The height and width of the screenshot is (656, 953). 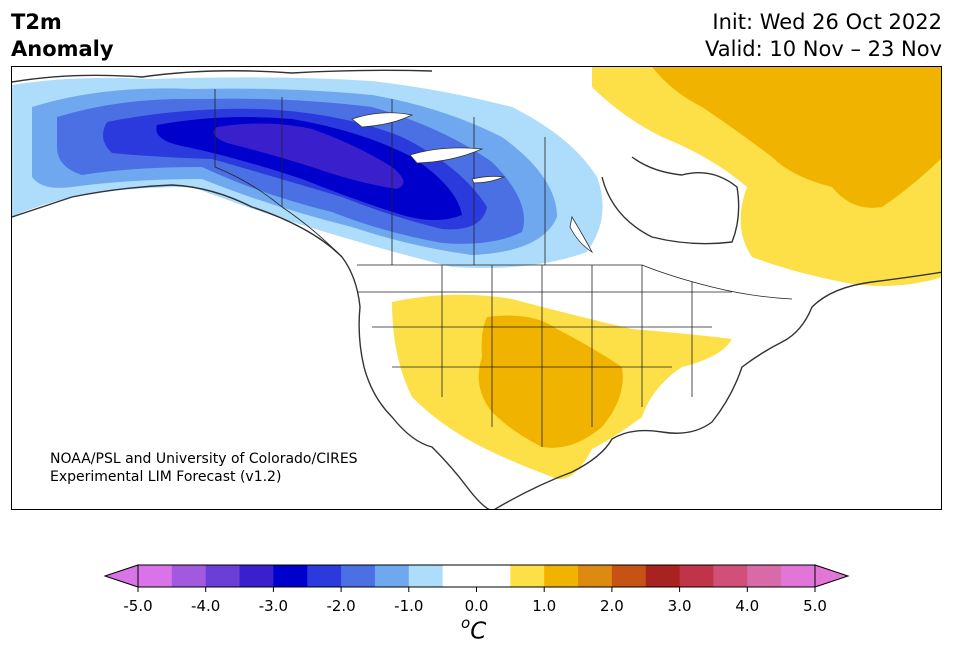 What do you see at coordinates (206, 606) in the screenshot?
I see `colorbar-tick-label: -4.0` at bounding box center [206, 606].